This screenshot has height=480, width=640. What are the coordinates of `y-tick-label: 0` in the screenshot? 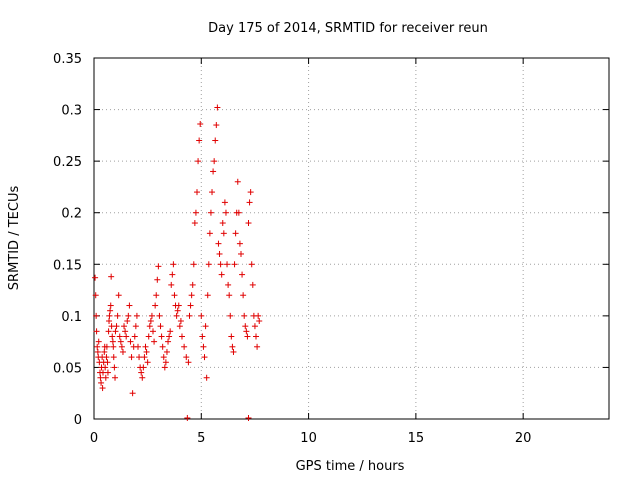 It's located at (78, 420).